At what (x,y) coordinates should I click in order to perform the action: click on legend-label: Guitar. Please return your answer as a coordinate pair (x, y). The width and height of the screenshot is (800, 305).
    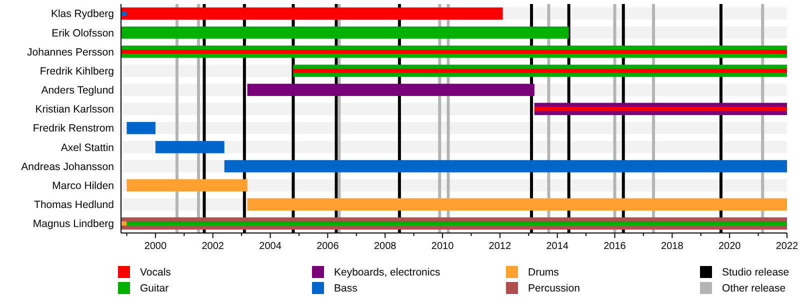
    Looking at the image, I should click on (155, 288).